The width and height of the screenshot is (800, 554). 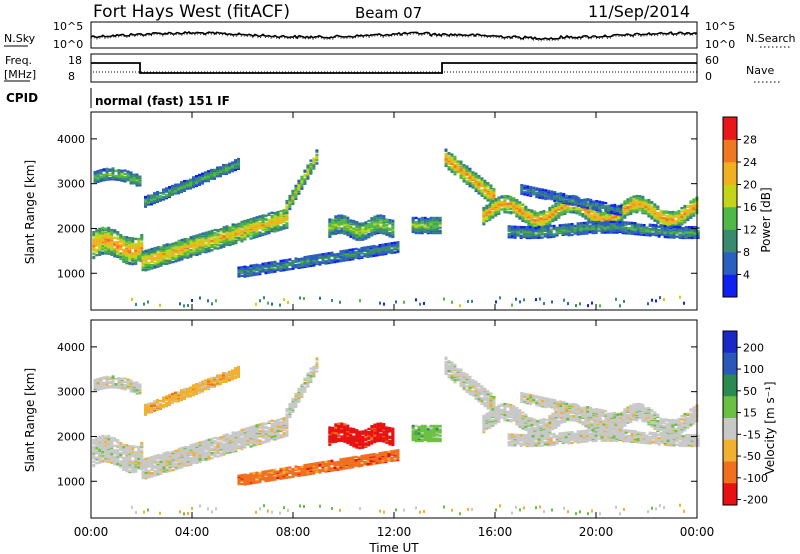 What do you see at coordinates (746, 275) in the screenshot?
I see `power-colorbar-tick-label: 4` at bounding box center [746, 275].